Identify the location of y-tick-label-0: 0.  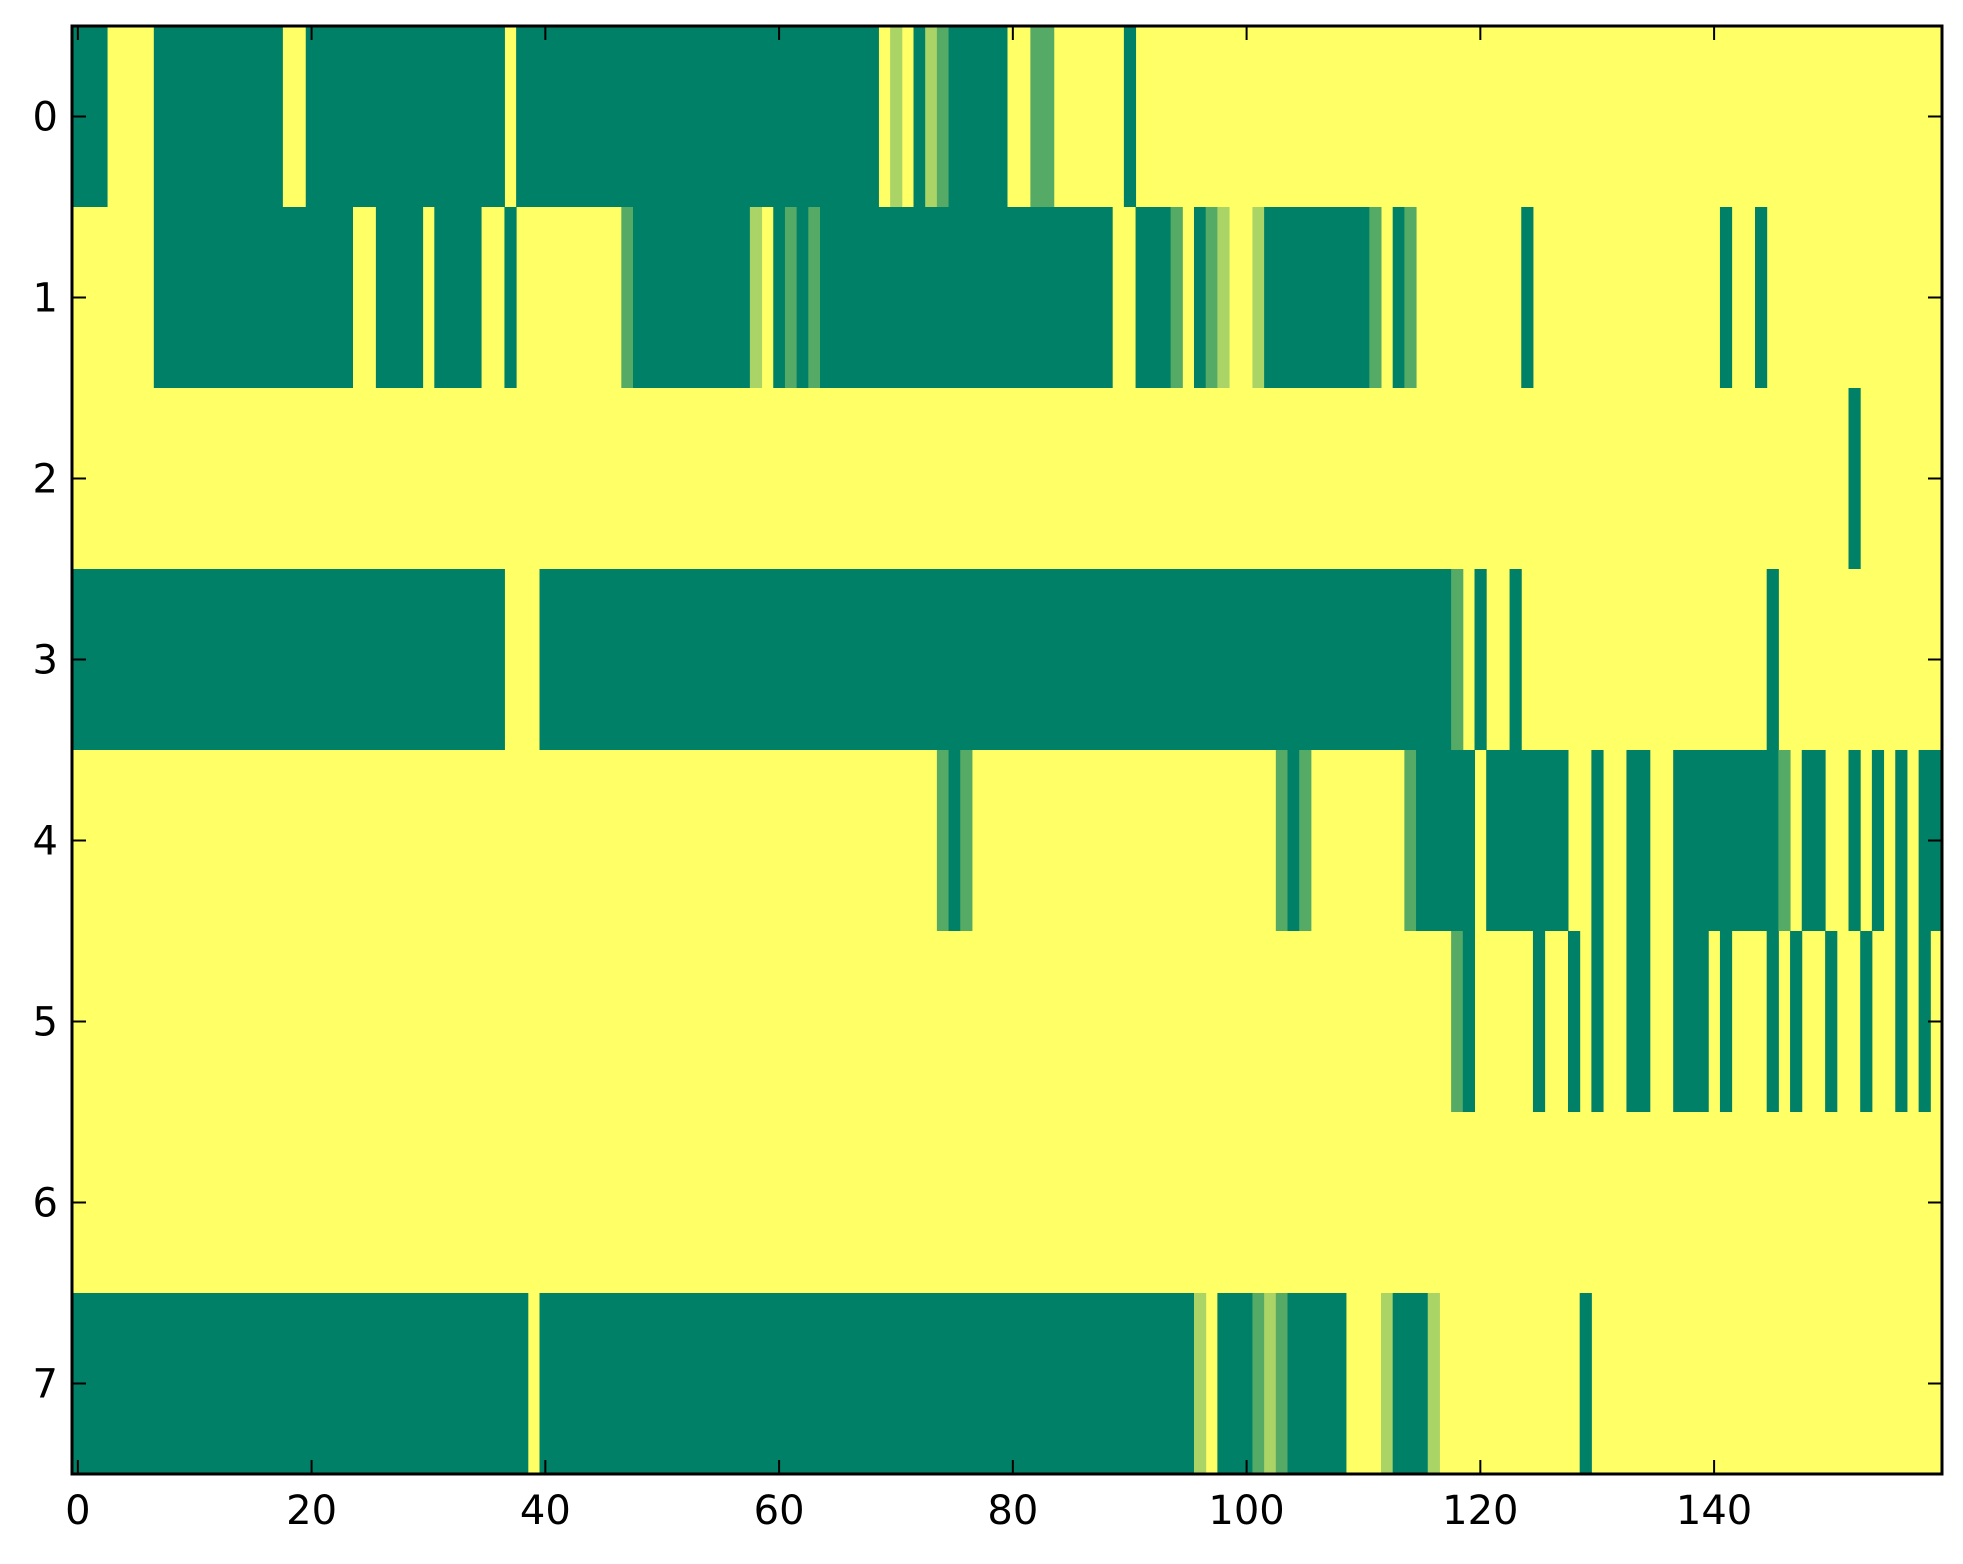
(45, 118).